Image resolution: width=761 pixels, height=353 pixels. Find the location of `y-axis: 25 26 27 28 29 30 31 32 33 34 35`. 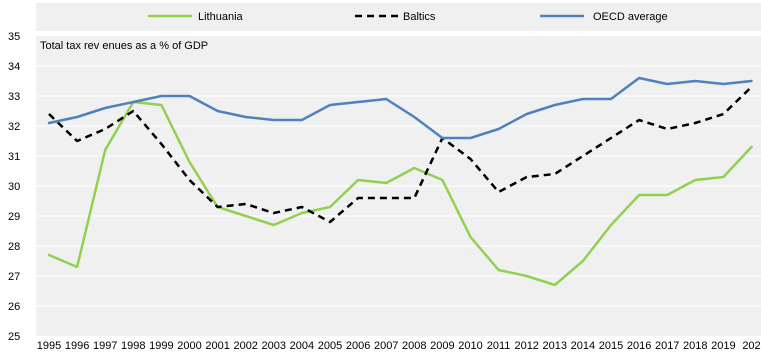

y-axis: 25 26 27 28 29 30 31 32 33 34 35 is located at coordinates (14, 187).